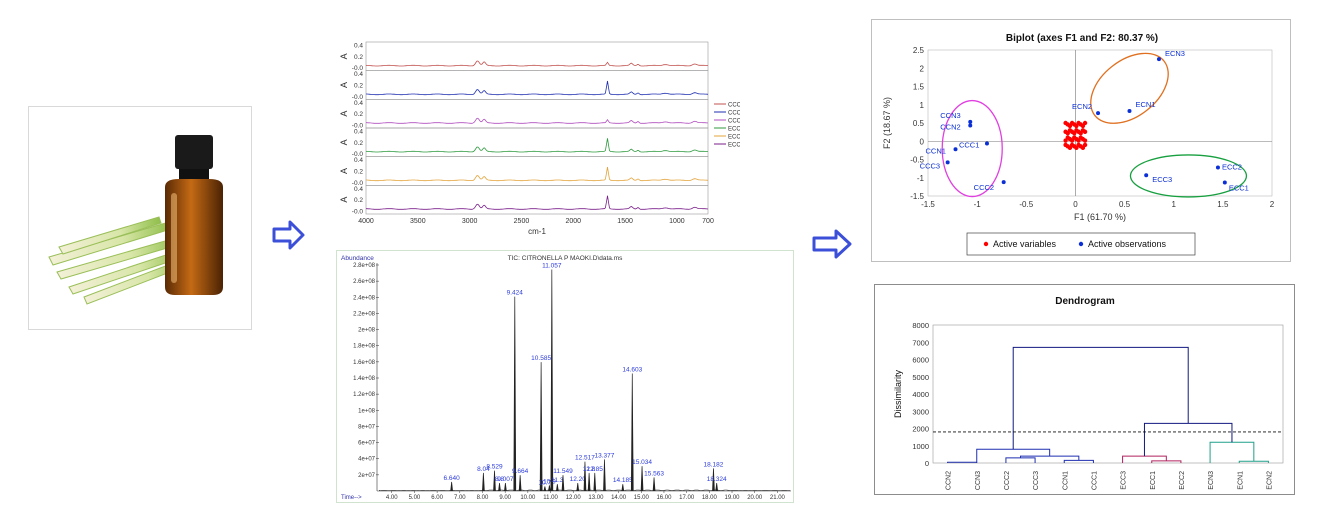 Image resolution: width=1328 pixels, height=531 pixels. What do you see at coordinates (194, 215) in the screenshot?
I see `amber-bottle` at bounding box center [194, 215].